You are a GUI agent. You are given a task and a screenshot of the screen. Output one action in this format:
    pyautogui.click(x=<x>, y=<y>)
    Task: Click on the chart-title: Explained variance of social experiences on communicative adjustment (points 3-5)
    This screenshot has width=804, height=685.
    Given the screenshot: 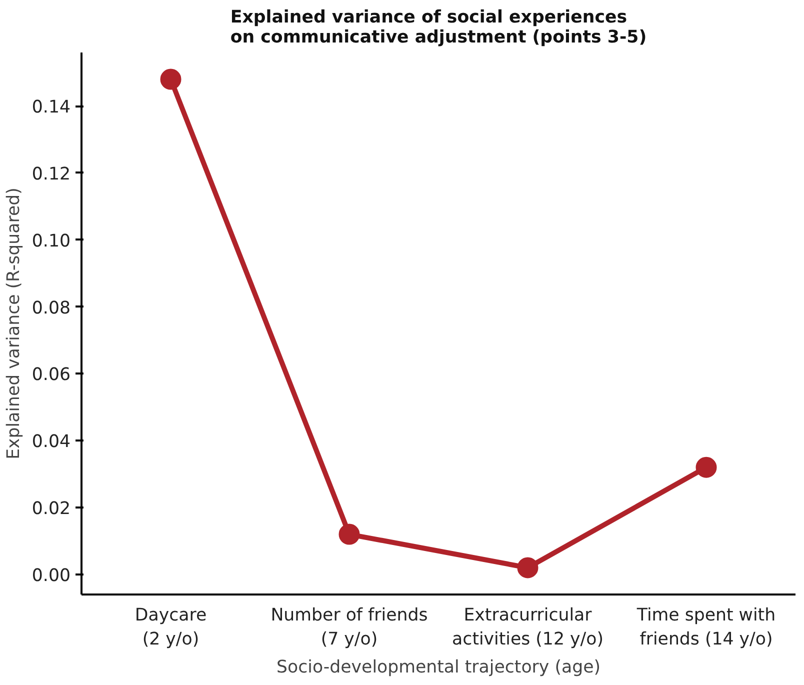 What is the action you would take?
    pyautogui.click(x=438, y=28)
    